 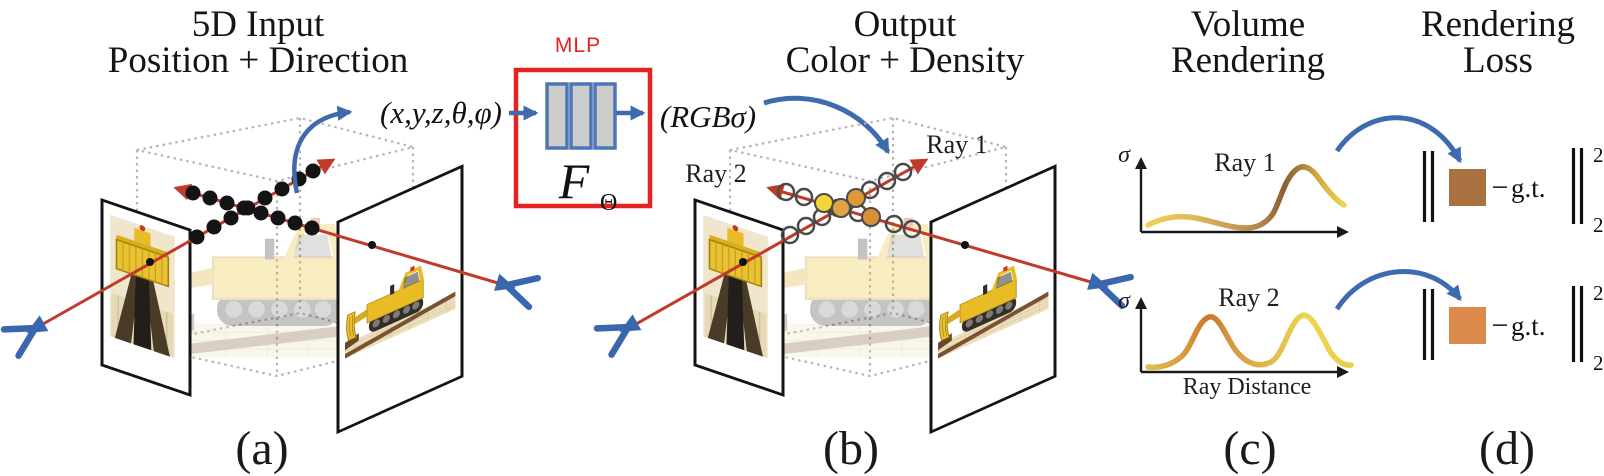 I want to click on mlp-function-symbol: F, so click(x=574, y=181).